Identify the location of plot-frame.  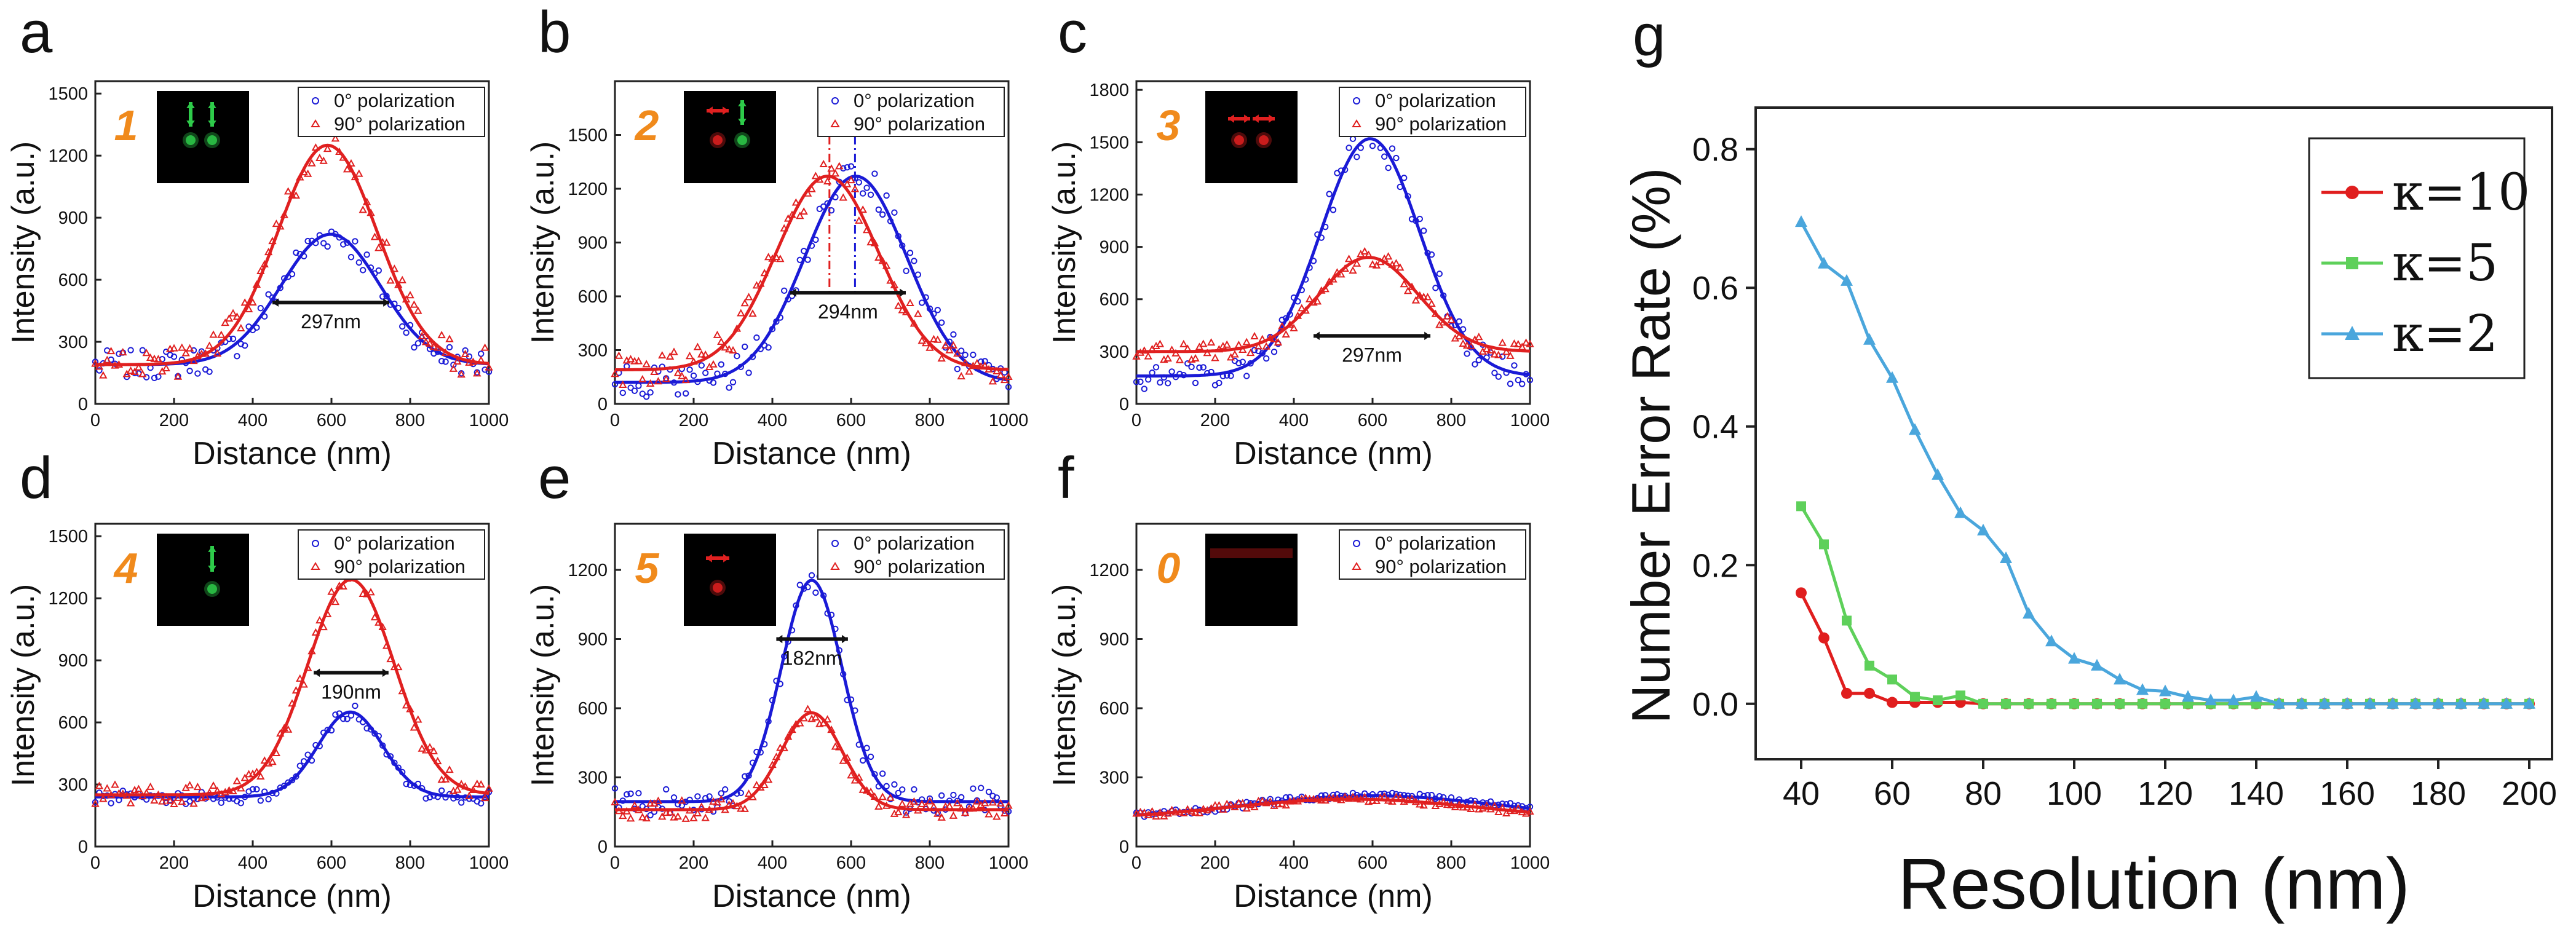
(1333, 685).